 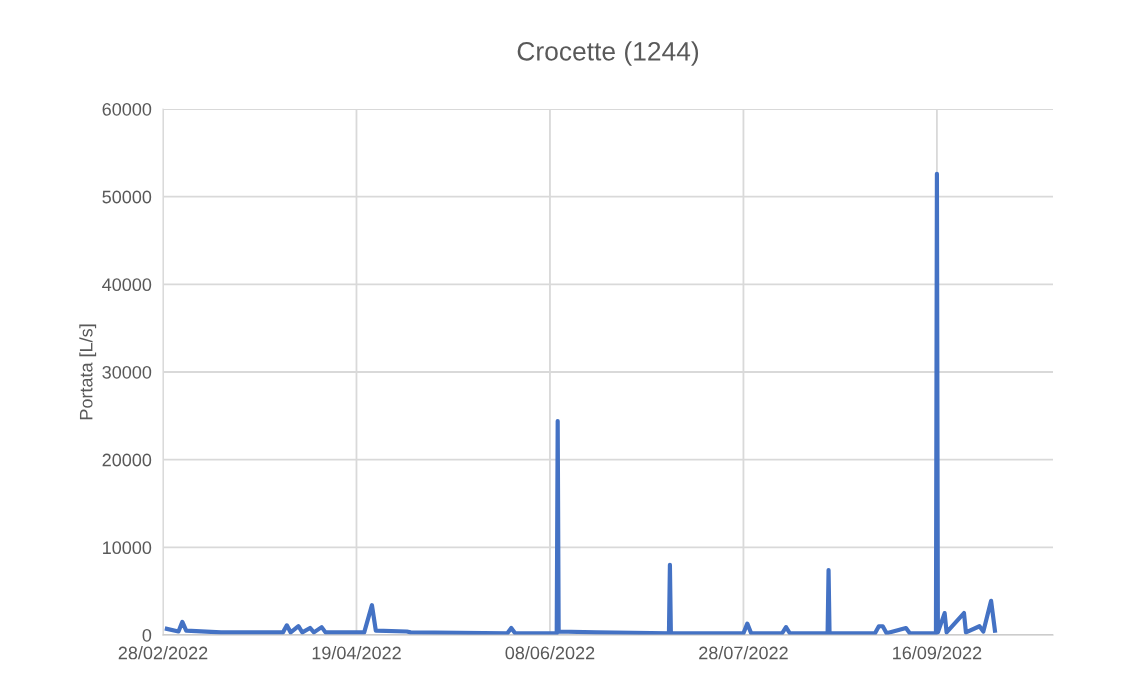 What do you see at coordinates (127, 372) in the screenshot?
I see `y-tick-label: 30000` at bounding box center [127, 372].